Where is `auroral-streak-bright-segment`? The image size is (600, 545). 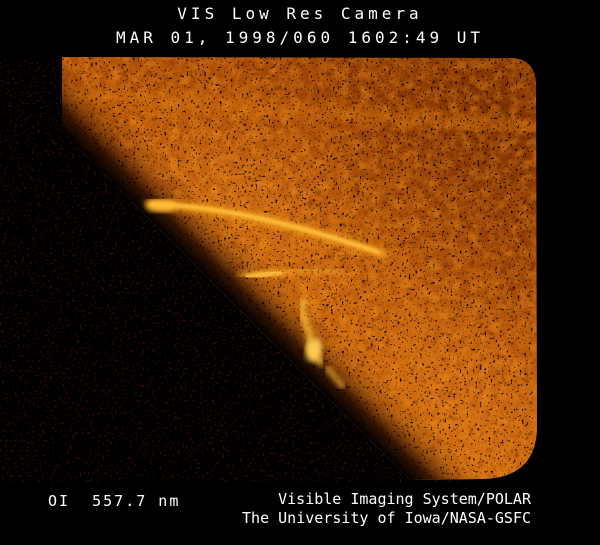
auroral-streak-bright-segment is located at coordinates (264, 274).